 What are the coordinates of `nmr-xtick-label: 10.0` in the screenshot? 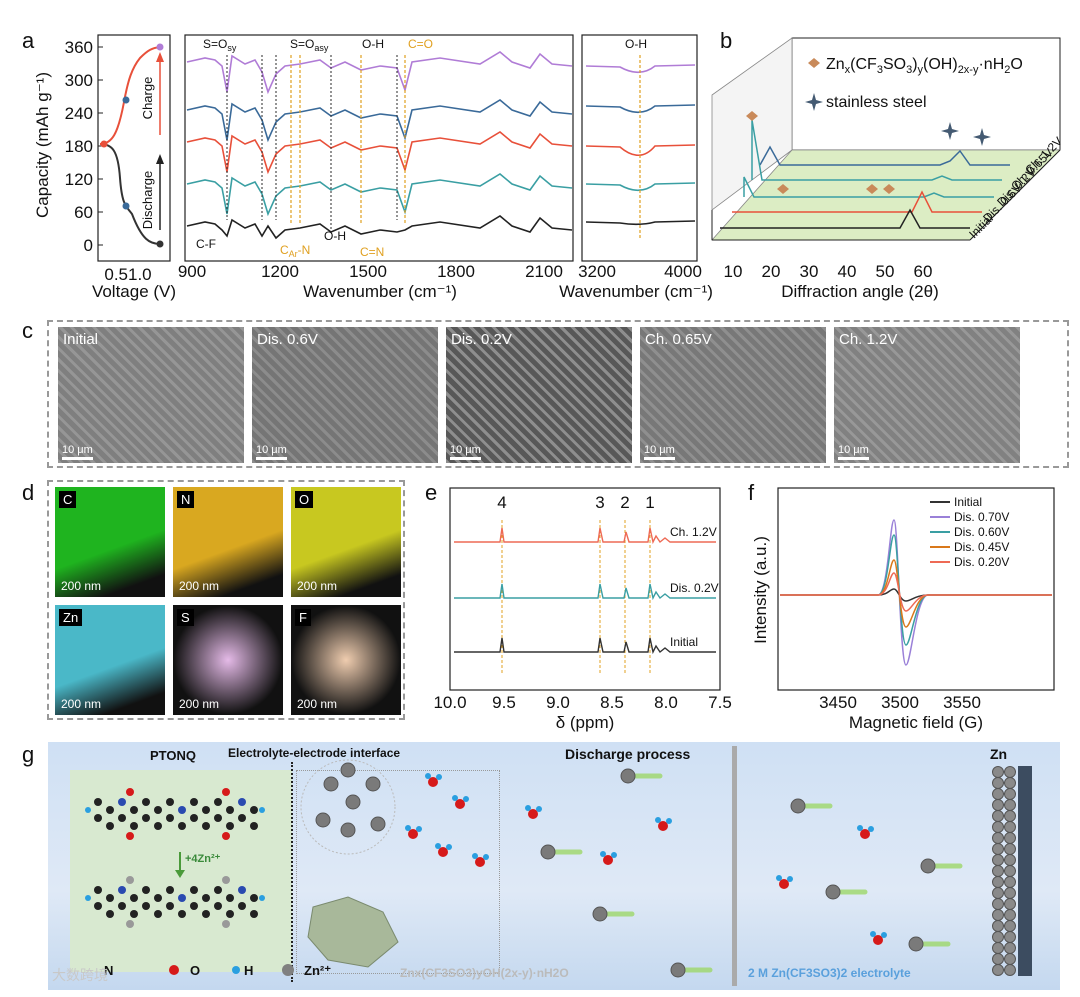 It's located at (449, 702).